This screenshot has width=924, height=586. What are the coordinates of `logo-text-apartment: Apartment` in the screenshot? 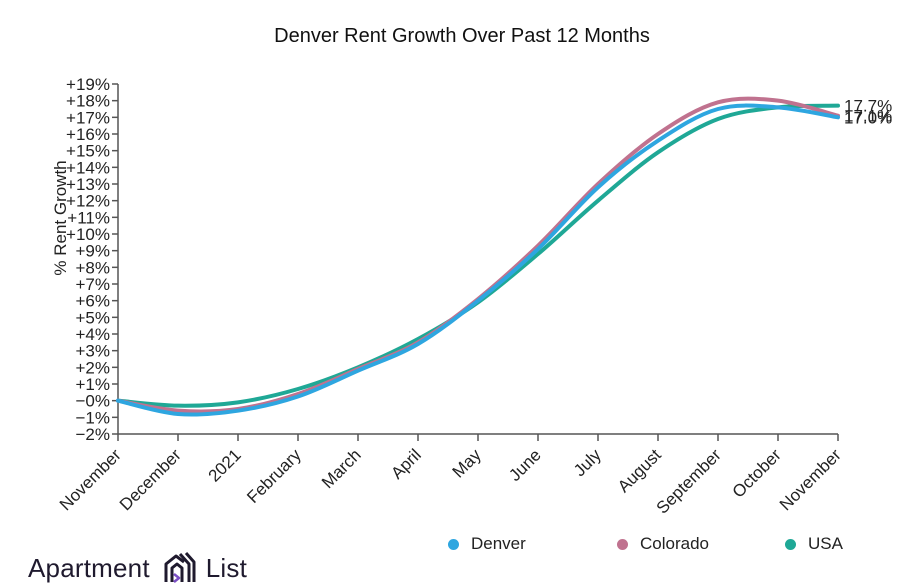 It's located at (89, 567).